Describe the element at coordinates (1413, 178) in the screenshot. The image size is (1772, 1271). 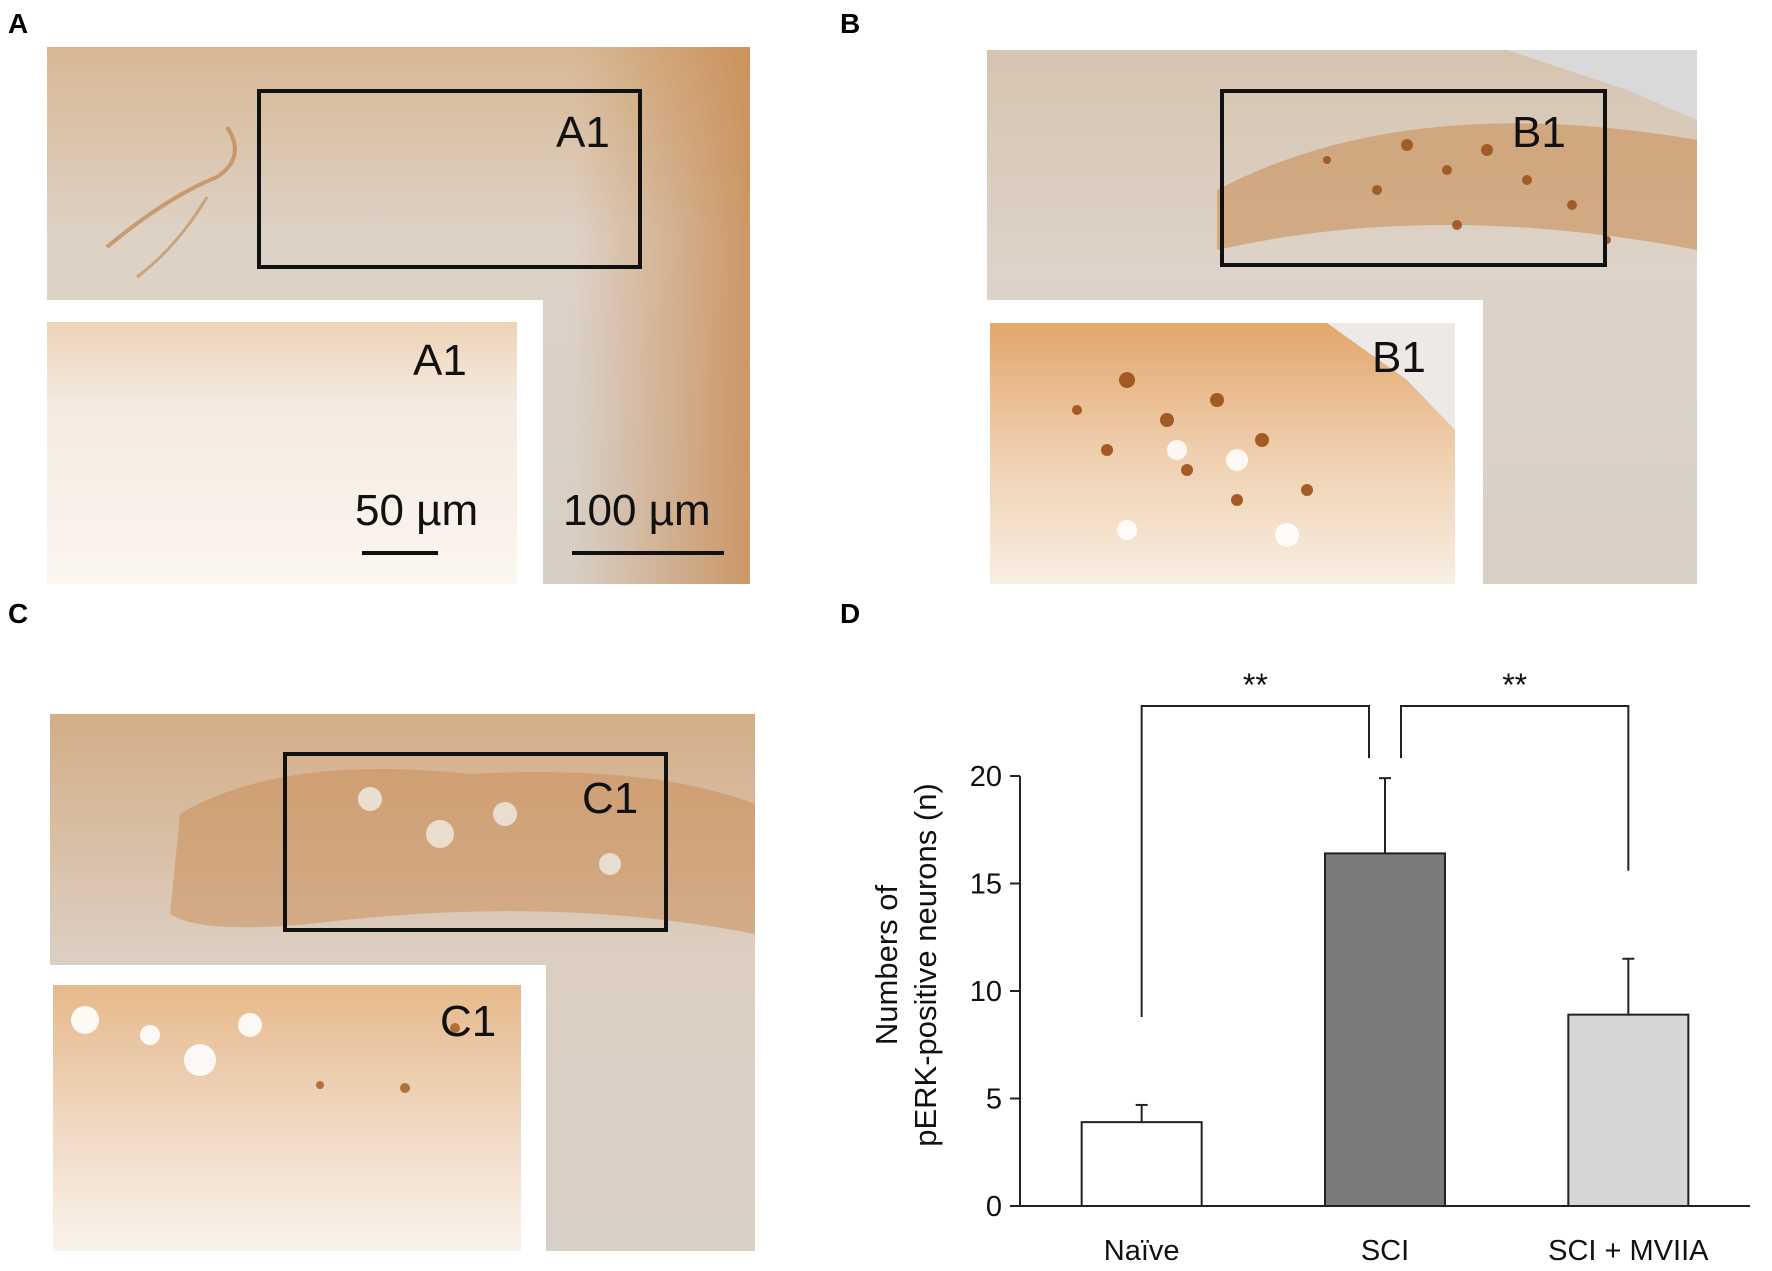
I see `roi-box-b1` at that location.